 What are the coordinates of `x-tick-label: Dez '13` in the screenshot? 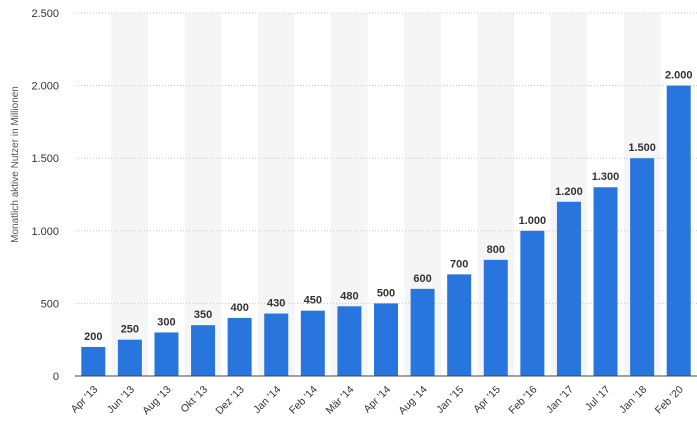 It's located at (230, 401).